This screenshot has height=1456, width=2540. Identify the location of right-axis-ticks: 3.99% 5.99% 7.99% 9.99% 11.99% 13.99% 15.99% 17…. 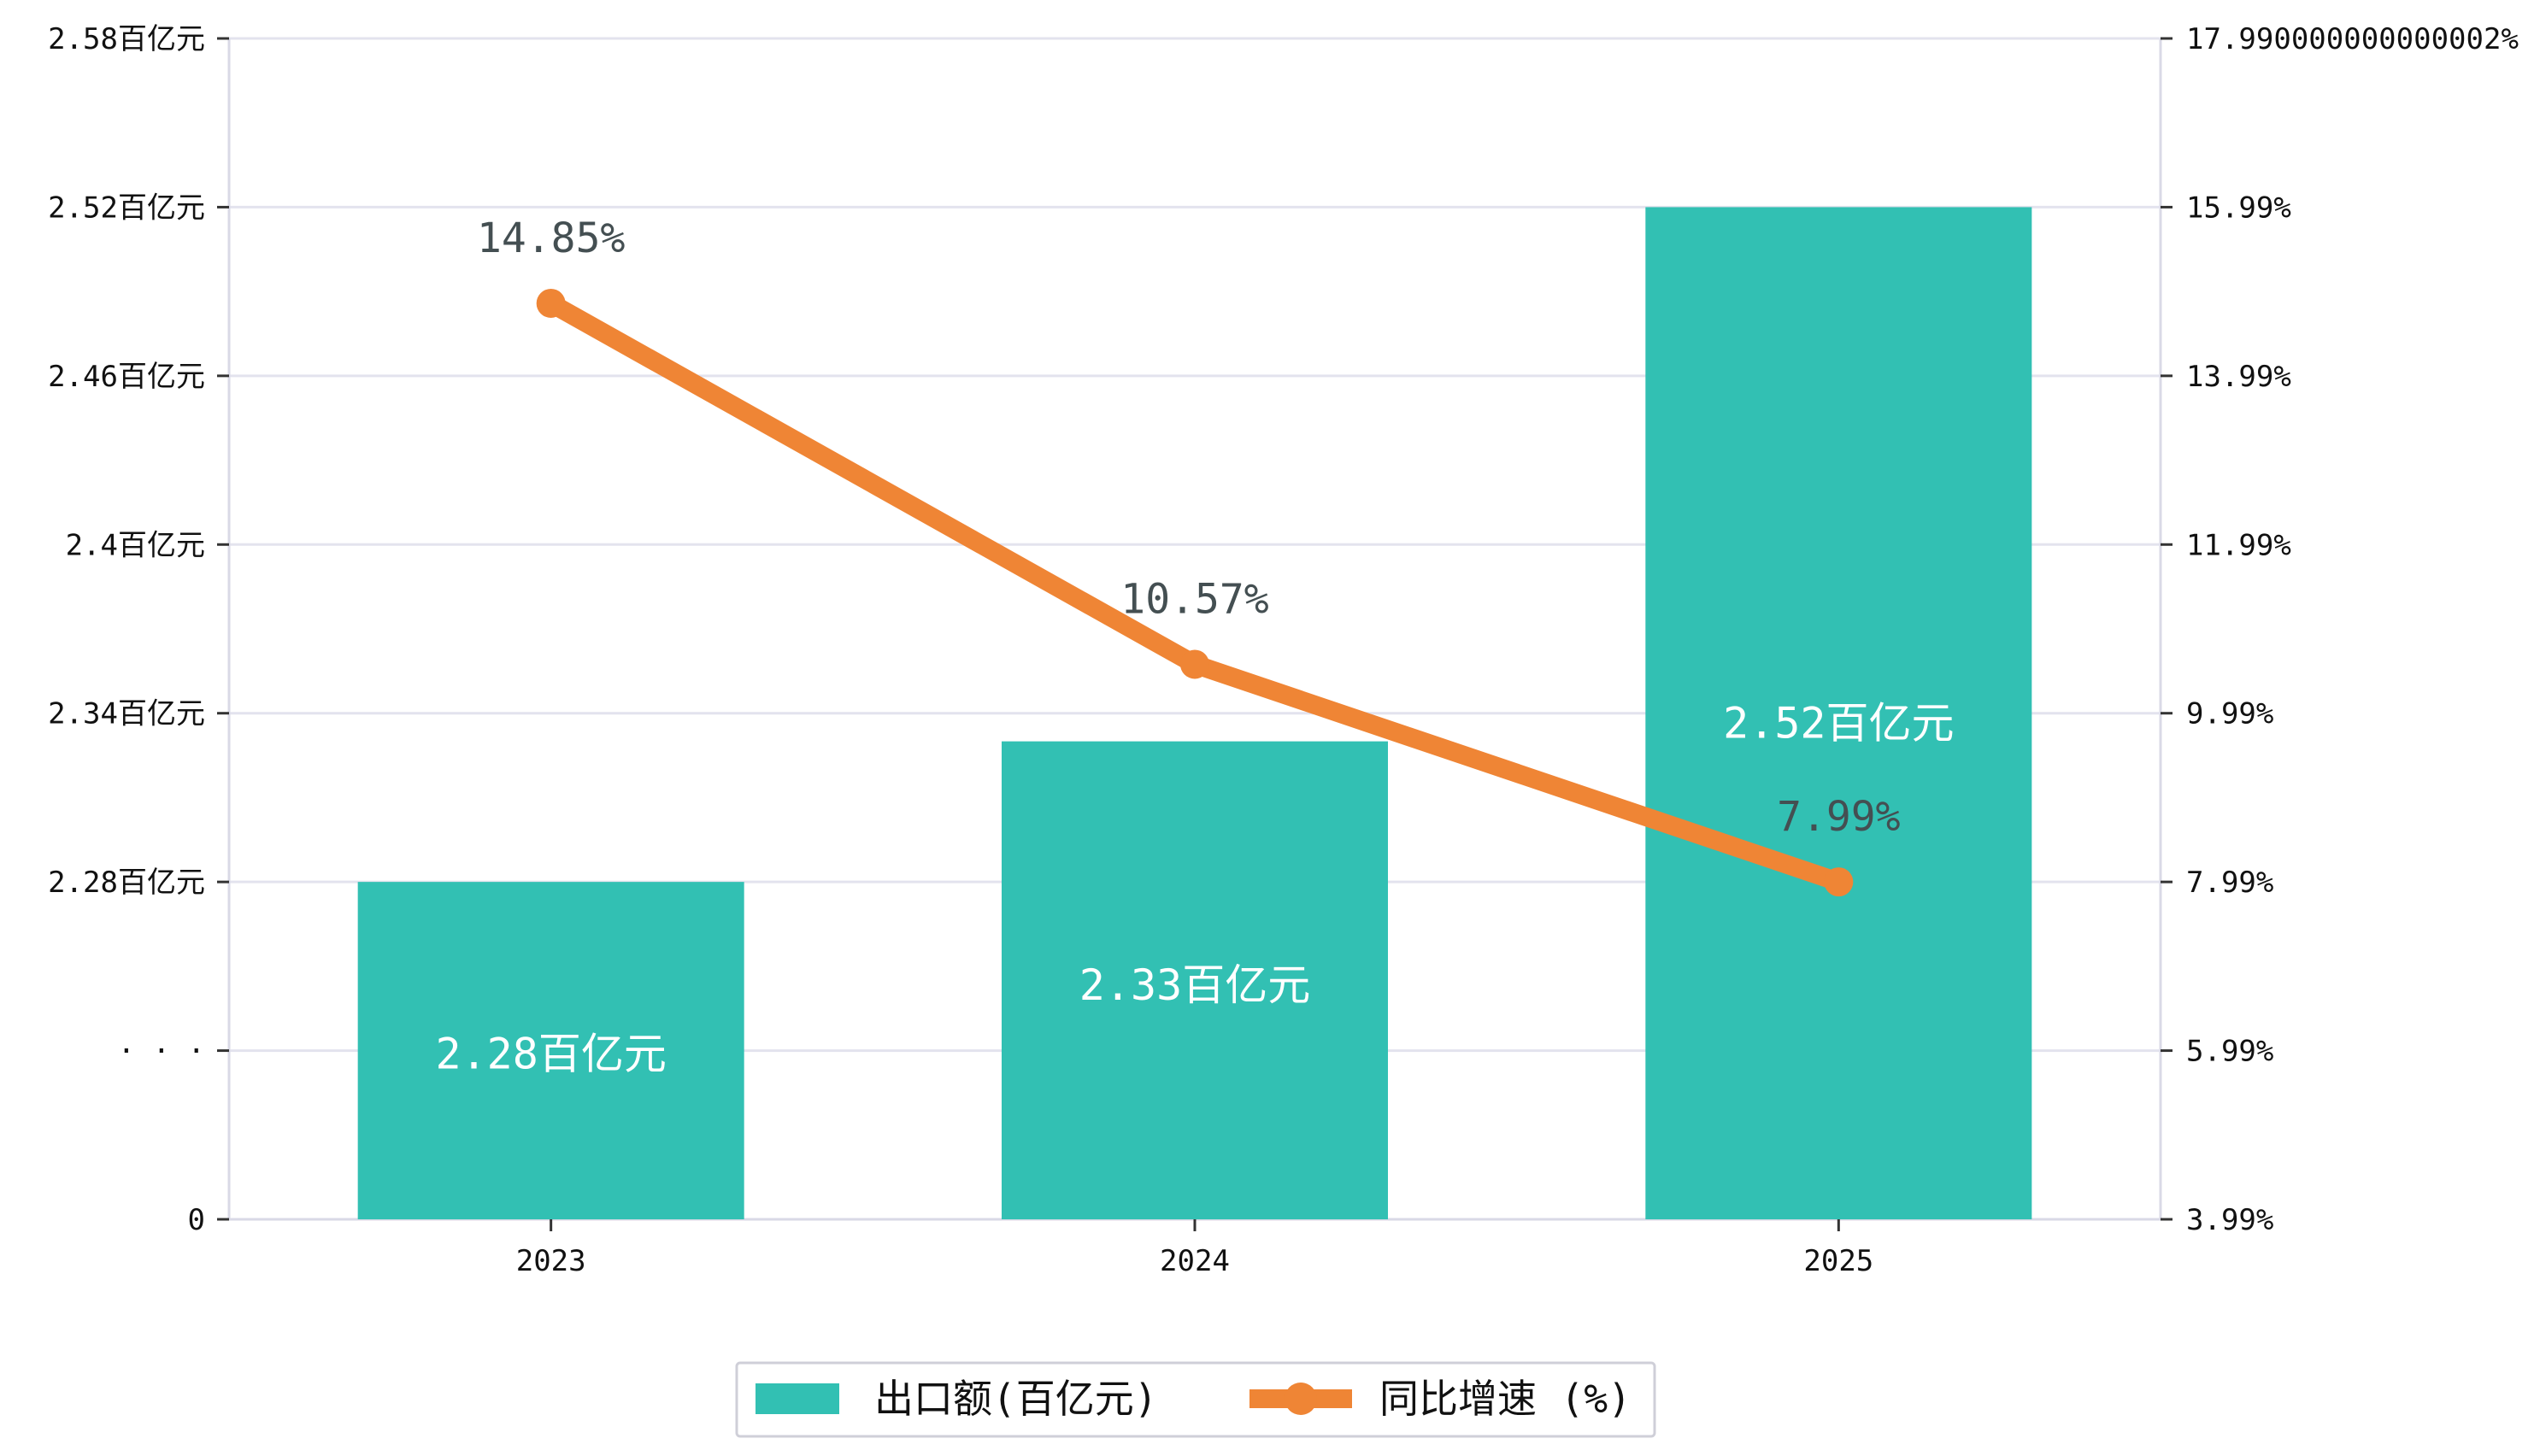
(2340, 629).